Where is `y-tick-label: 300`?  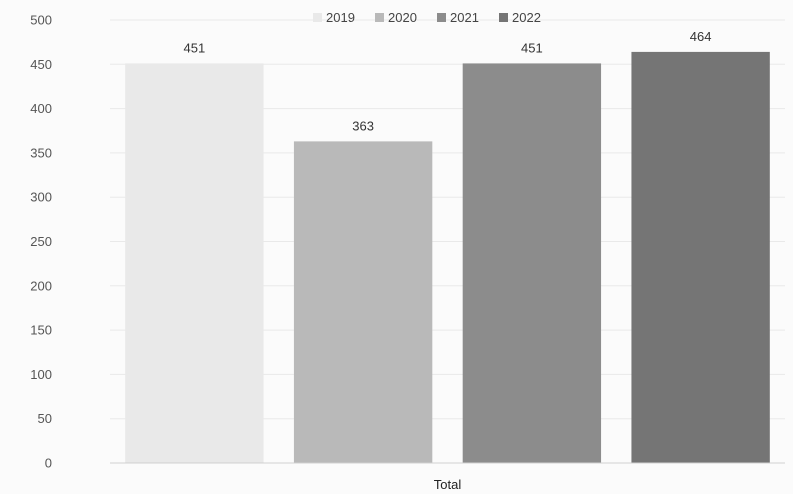 y-tick-label: 300 is located at coordinates (41, 197).